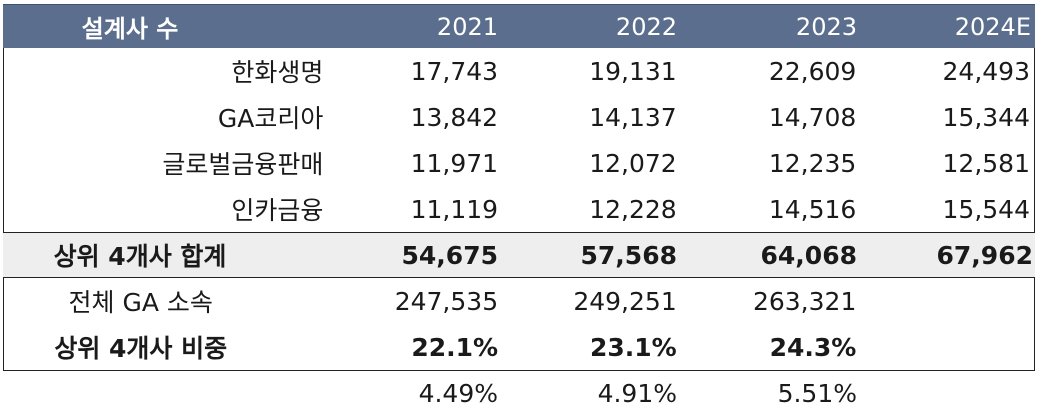 The height and width of the screenshot is (420, 1046). Describe the element at coordinates (519, 117) in the screenshot. I see `table-row: GA코리아 13,842 14,137 14,708 15,344` at that location.